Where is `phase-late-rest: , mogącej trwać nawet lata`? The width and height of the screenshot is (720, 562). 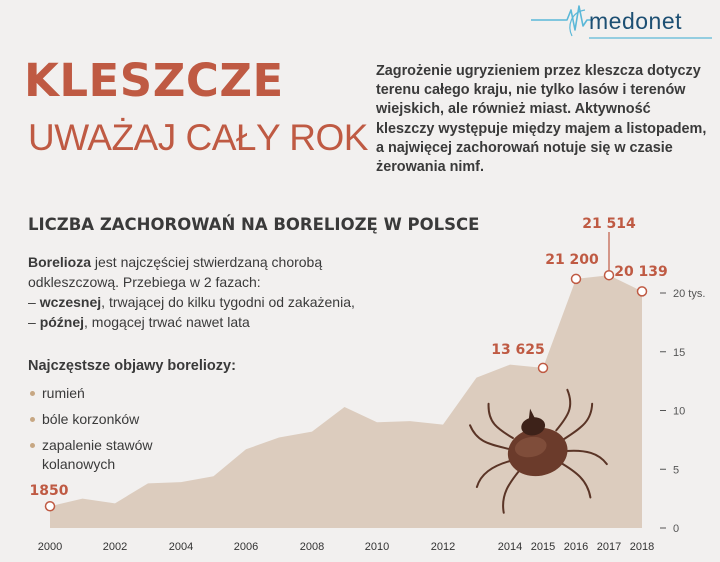
phase-late-rest: , mogącej trwać nawet lata is located at coordinates (167, 322).